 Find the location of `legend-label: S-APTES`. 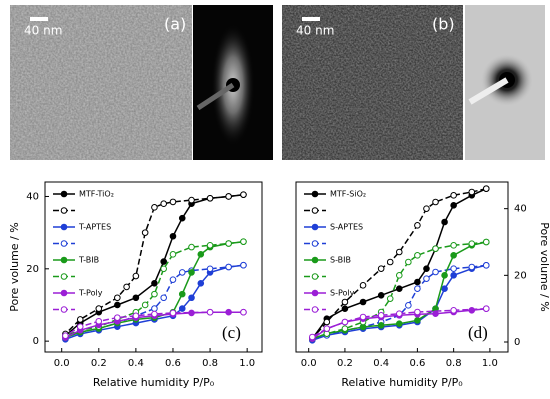

legend-label: S-APTES is located at coordinates (346, 227).